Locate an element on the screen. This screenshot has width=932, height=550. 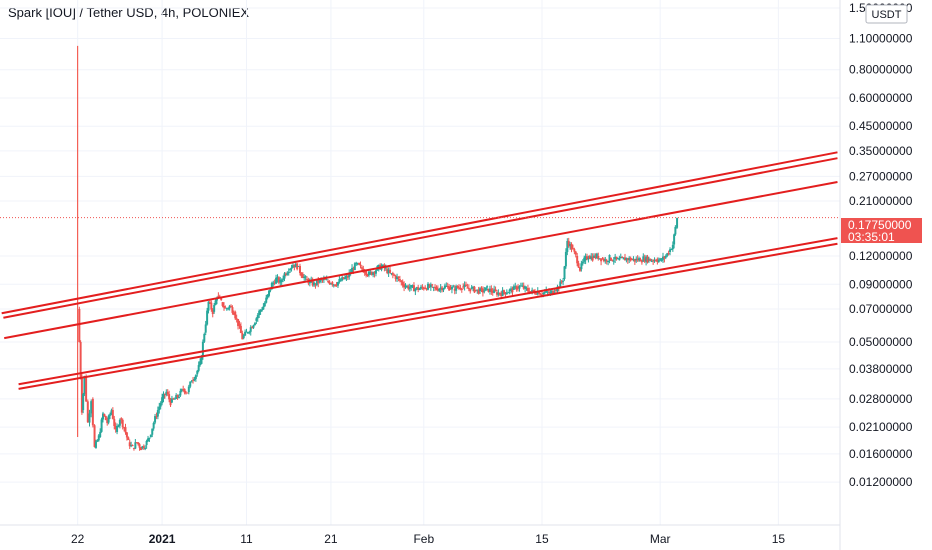
time-axis: 22 2021 11 21 Feb 15 Mar 15 is located at coordinates (428, 539).